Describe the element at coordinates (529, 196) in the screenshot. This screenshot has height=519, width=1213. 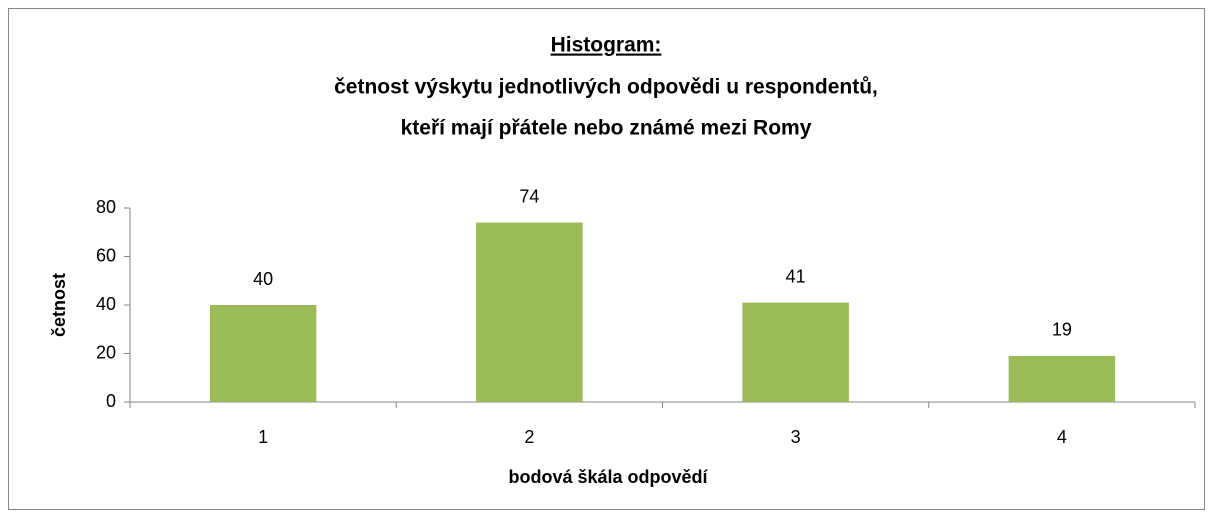
I see `data-label: 74` at that location.